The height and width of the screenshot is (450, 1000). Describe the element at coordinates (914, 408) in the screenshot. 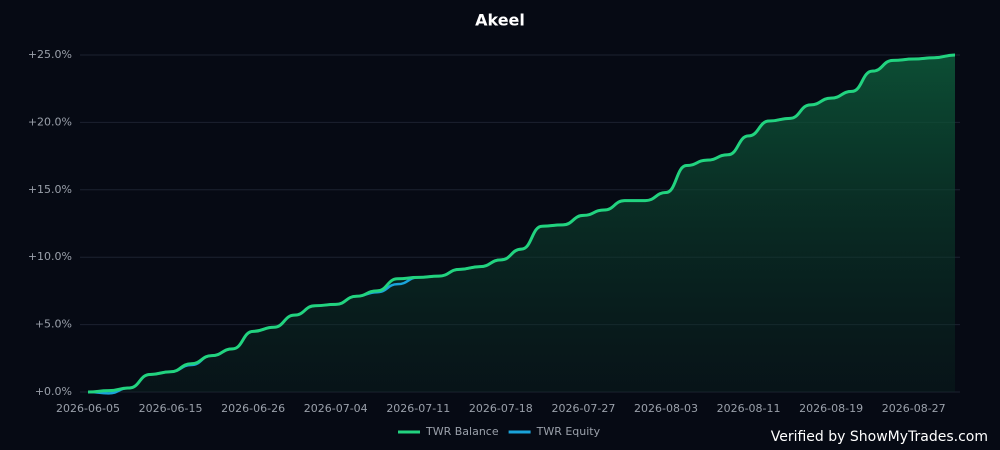

I see `x-tick-label: 2026-08-27` at that location.